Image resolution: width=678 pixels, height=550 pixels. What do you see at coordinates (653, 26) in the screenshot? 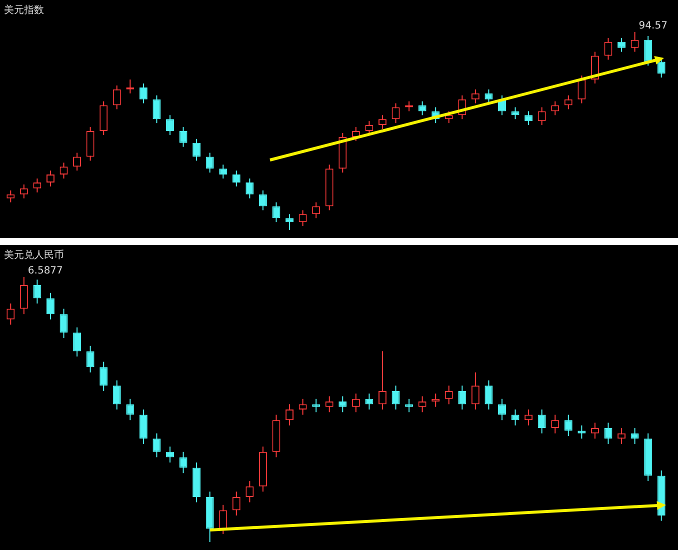
I see `text: 94.57` at bounding box center [653, 26].